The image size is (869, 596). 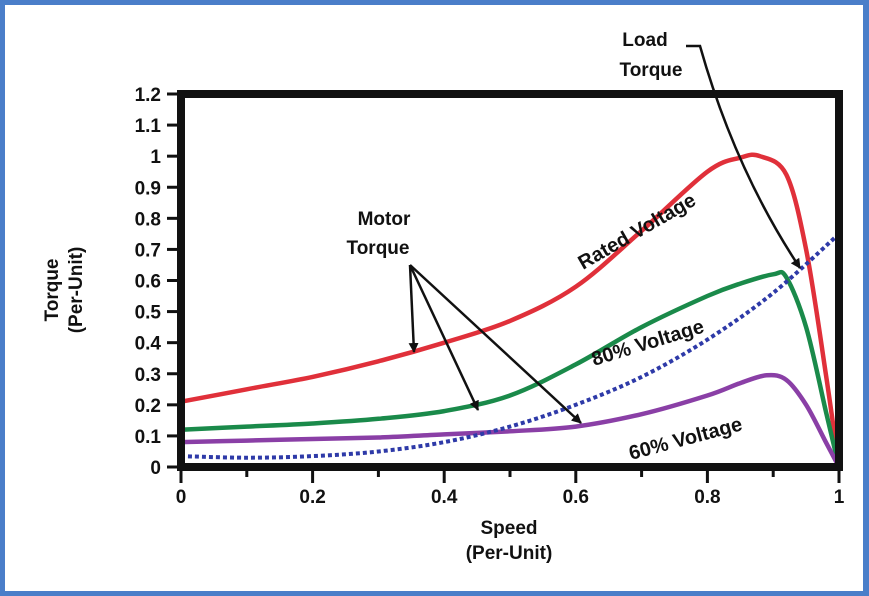 I want to click on motor-torque-label-line2: Torque, so click(x=378, y=248).